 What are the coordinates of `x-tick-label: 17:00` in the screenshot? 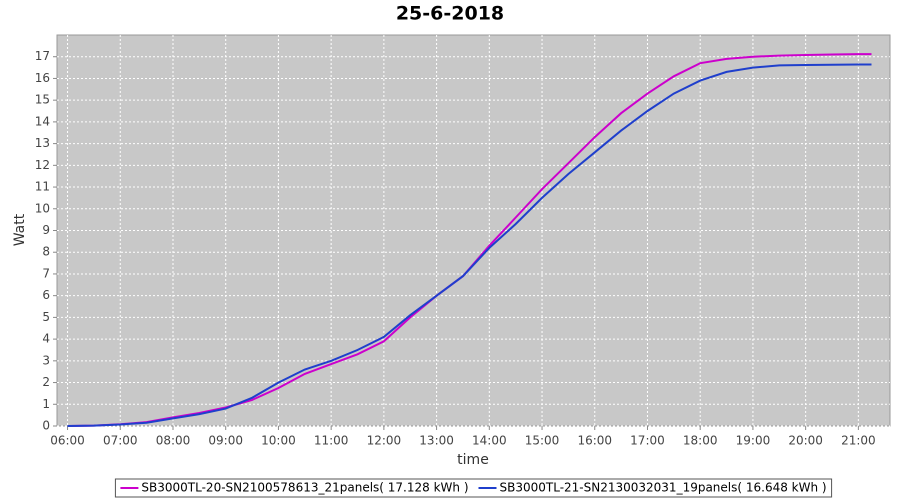 It's located at (647, 441).